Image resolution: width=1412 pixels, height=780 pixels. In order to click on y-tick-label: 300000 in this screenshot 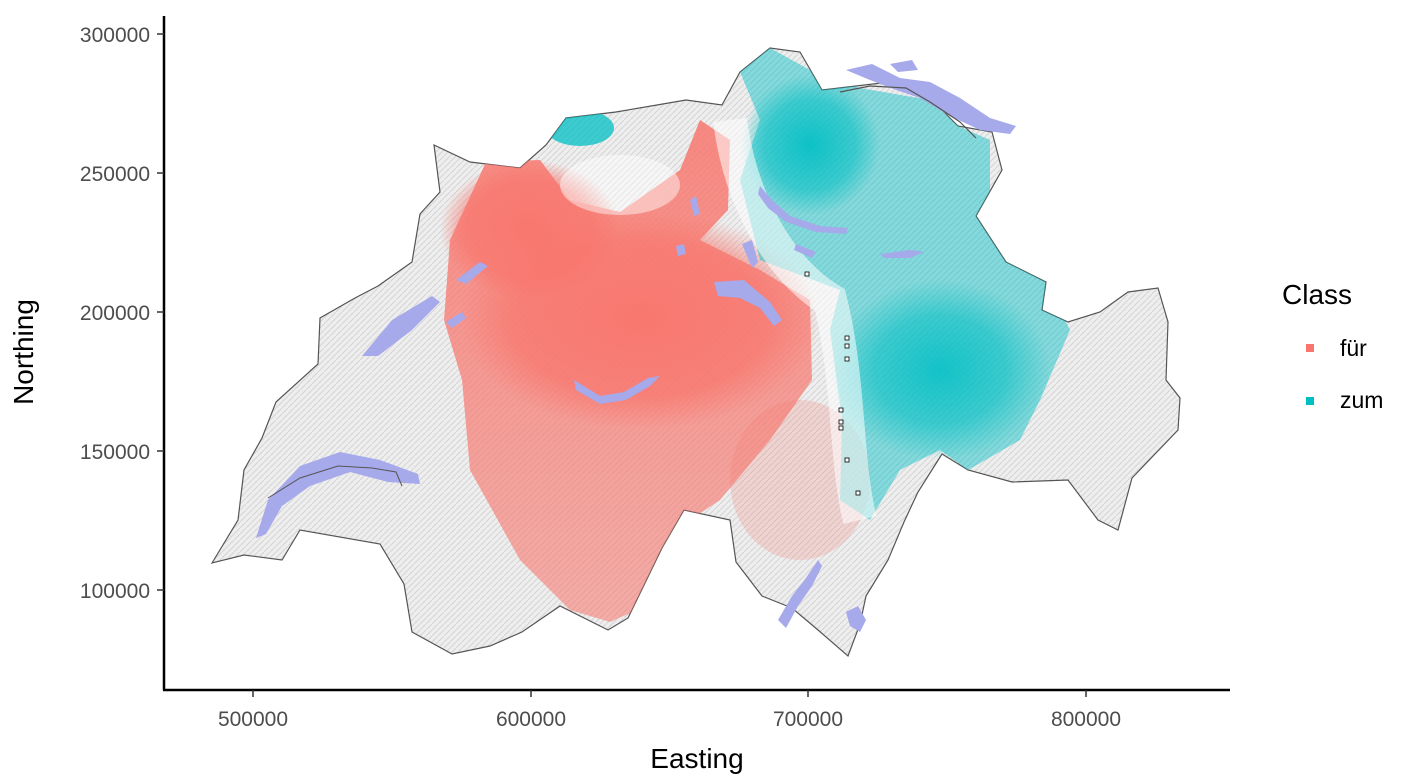, I will do `click(115, 35)`.